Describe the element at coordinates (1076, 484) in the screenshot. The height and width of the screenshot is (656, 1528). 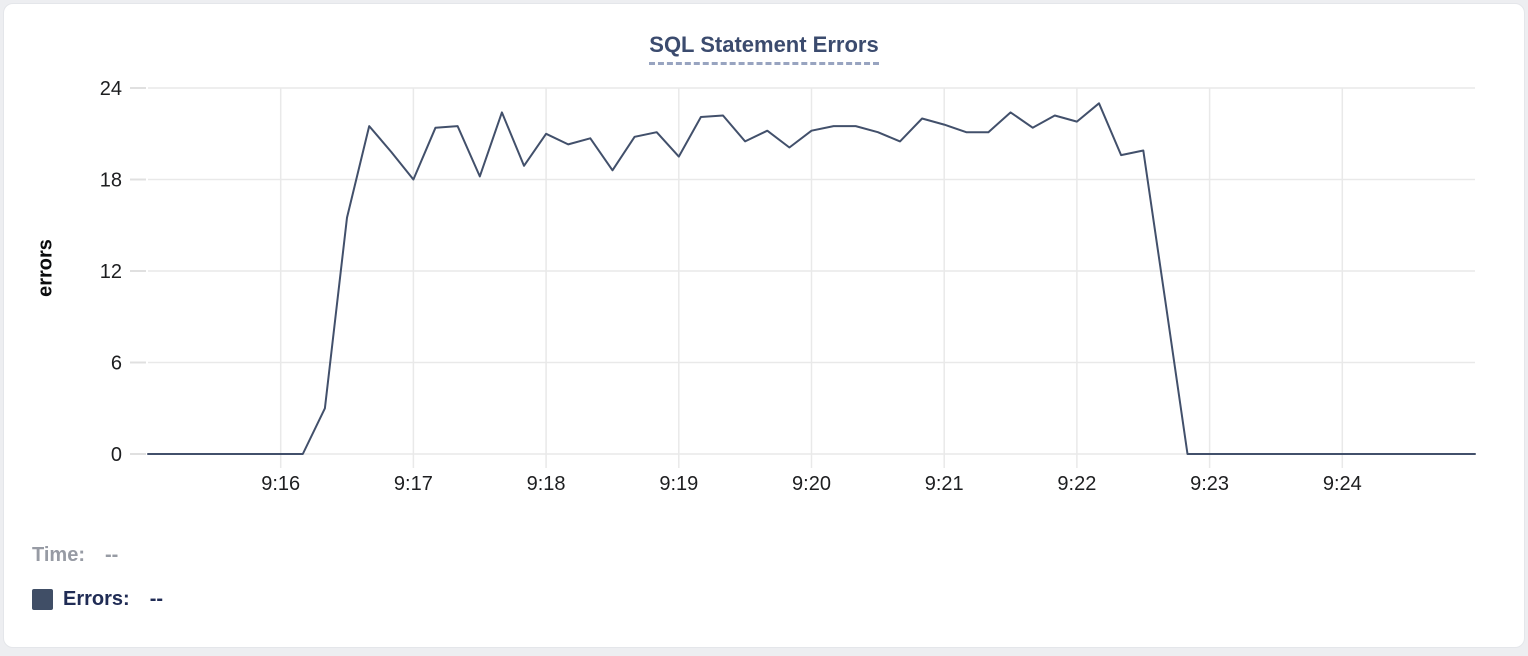
I see `svg-text: 9:22` at that location.